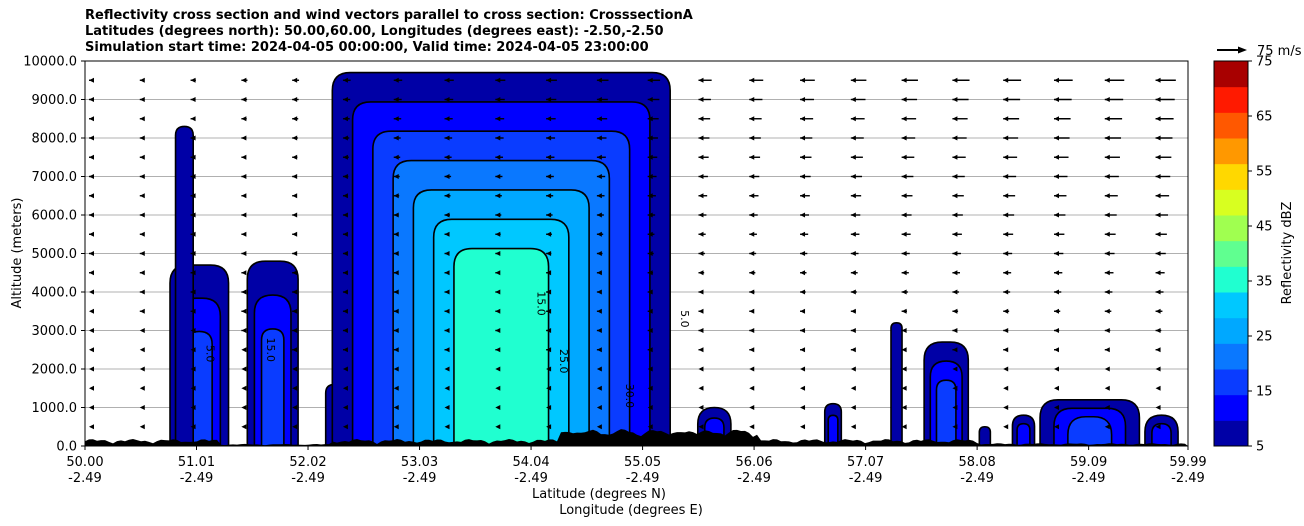  What do you see at coordinates (1088, 462) in the screenshot?
I see `x-tick-label-lat: 59.09` at bounding box center [1088, 462].